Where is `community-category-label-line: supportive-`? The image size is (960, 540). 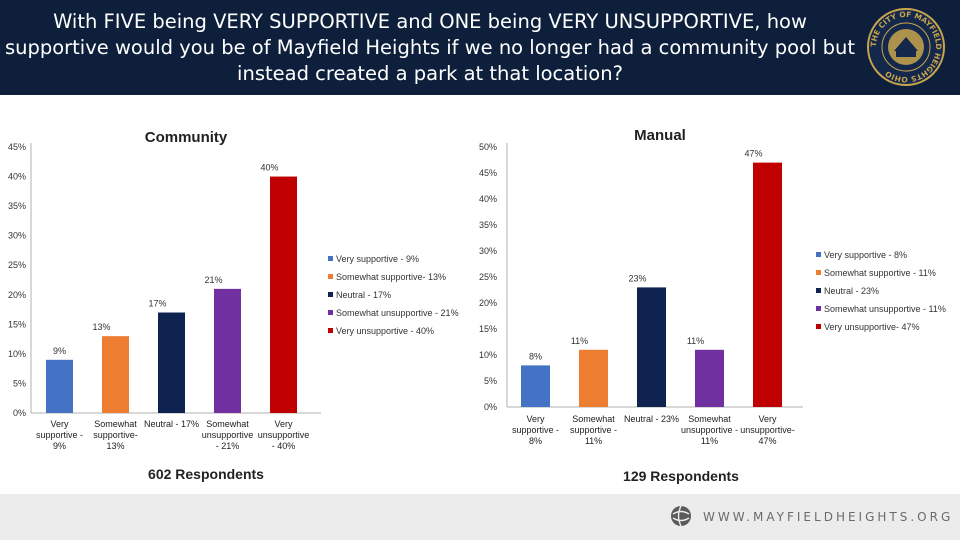 community-category-label-line: supportive- is located at coordinates (115, 435).